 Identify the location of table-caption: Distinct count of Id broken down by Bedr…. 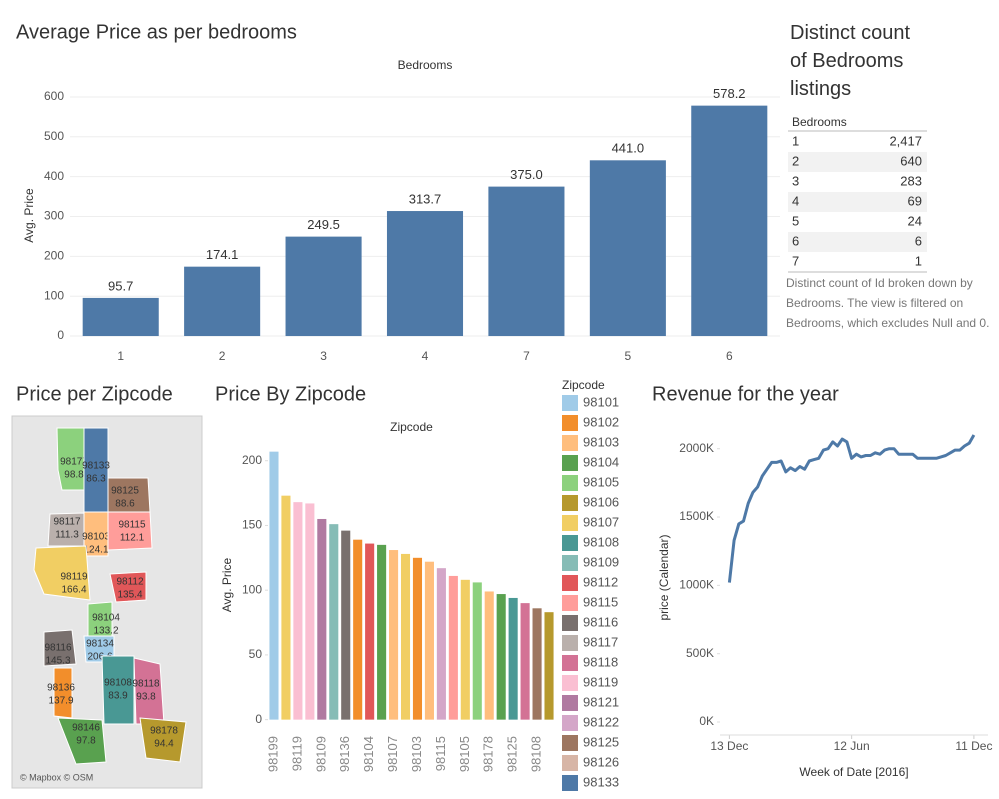
(888, 303).